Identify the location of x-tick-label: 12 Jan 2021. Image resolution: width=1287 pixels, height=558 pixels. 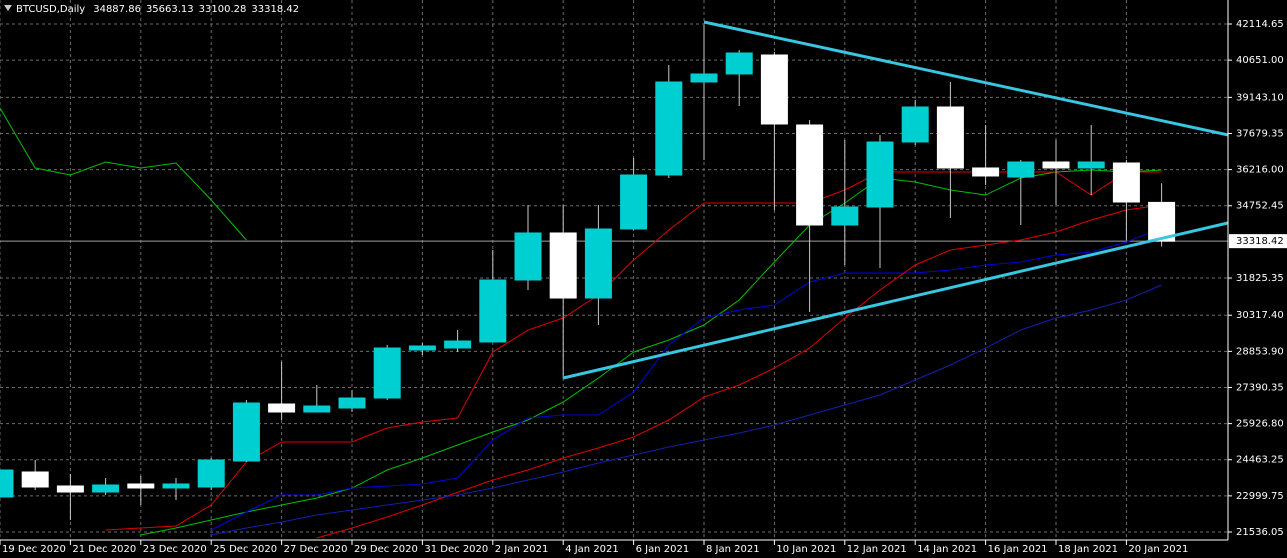
(877, 549).